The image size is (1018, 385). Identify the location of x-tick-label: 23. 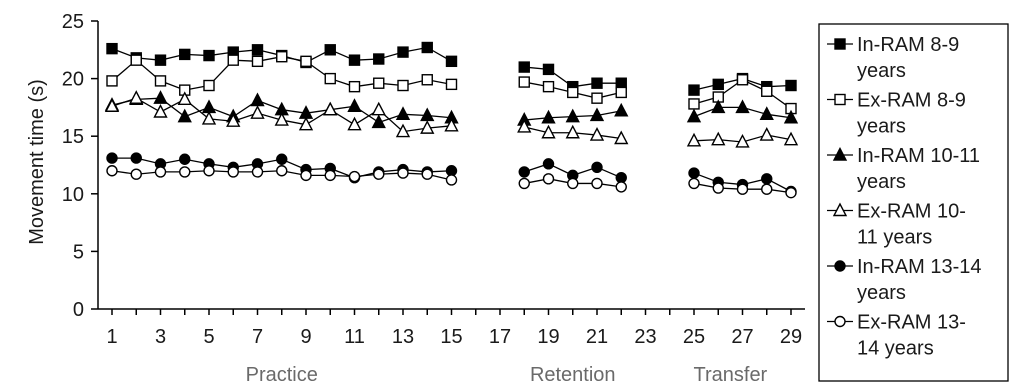
(645, 337).